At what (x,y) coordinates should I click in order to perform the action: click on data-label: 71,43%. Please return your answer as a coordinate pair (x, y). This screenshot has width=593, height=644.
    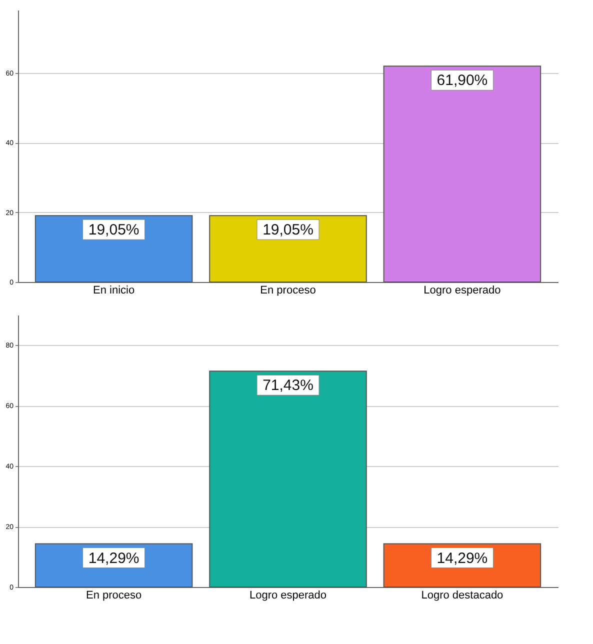
    Looking at the image, I should click on (288, 385).